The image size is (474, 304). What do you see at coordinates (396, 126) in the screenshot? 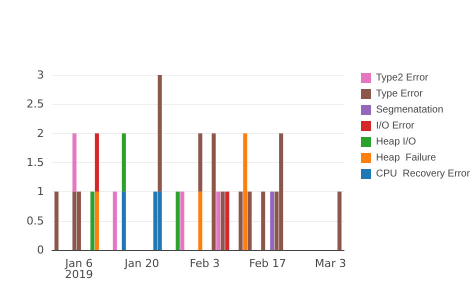
I see `legend-label: I/O Error` at bounding box center [396, 126].